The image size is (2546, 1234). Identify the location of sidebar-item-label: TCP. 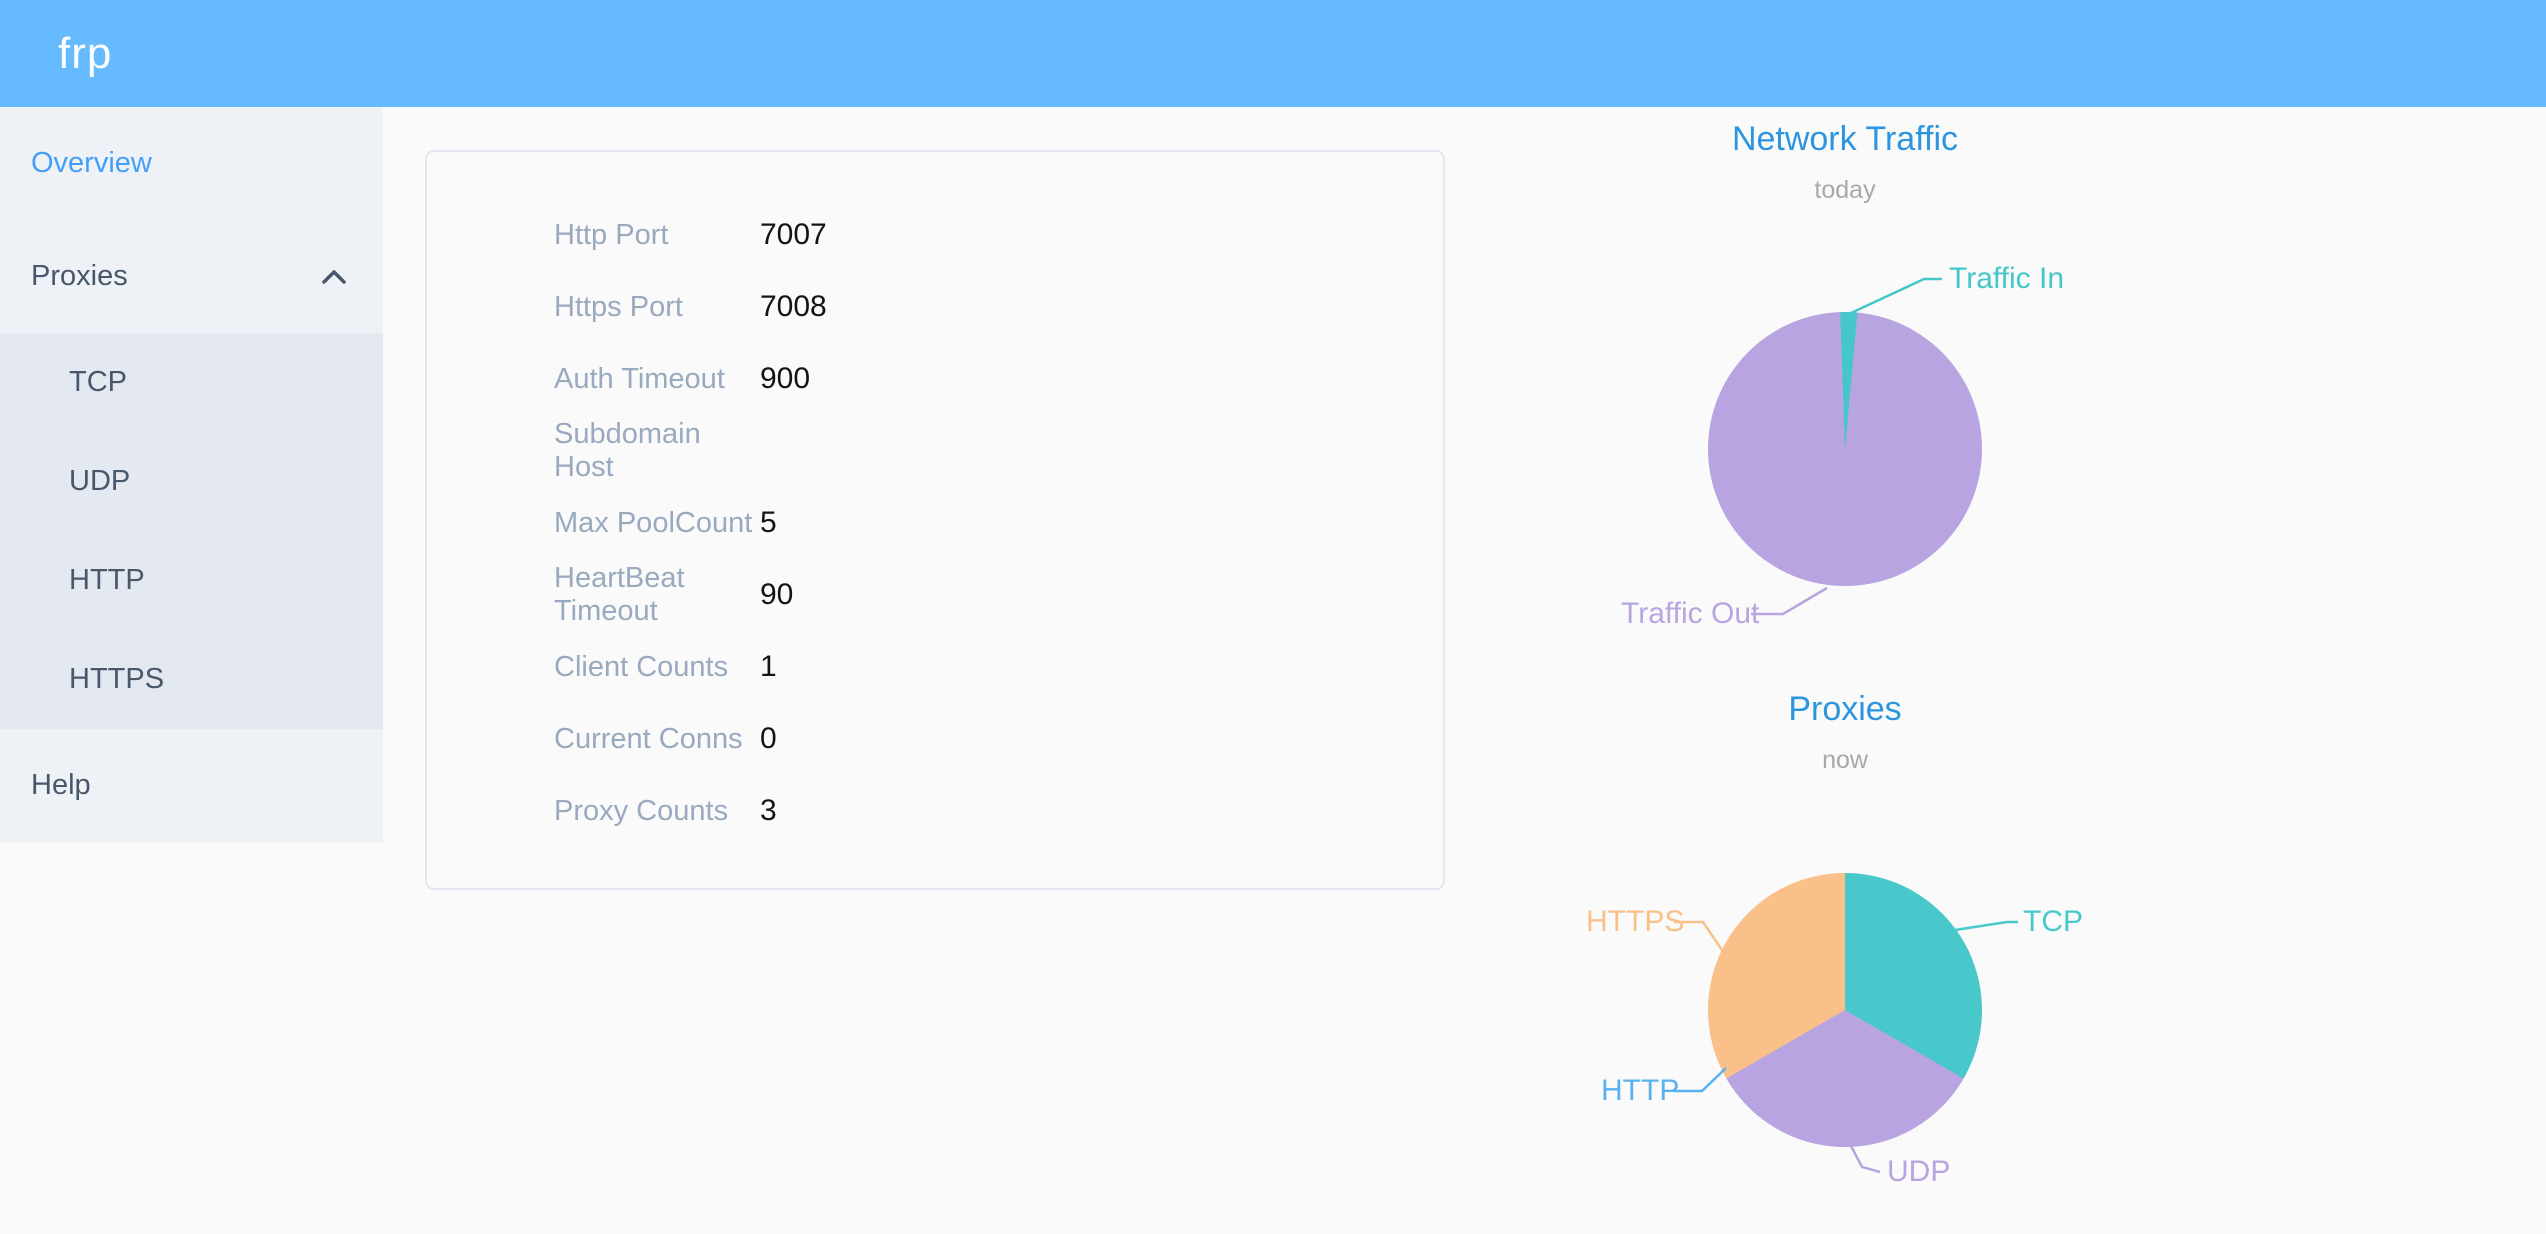
(98, 382).